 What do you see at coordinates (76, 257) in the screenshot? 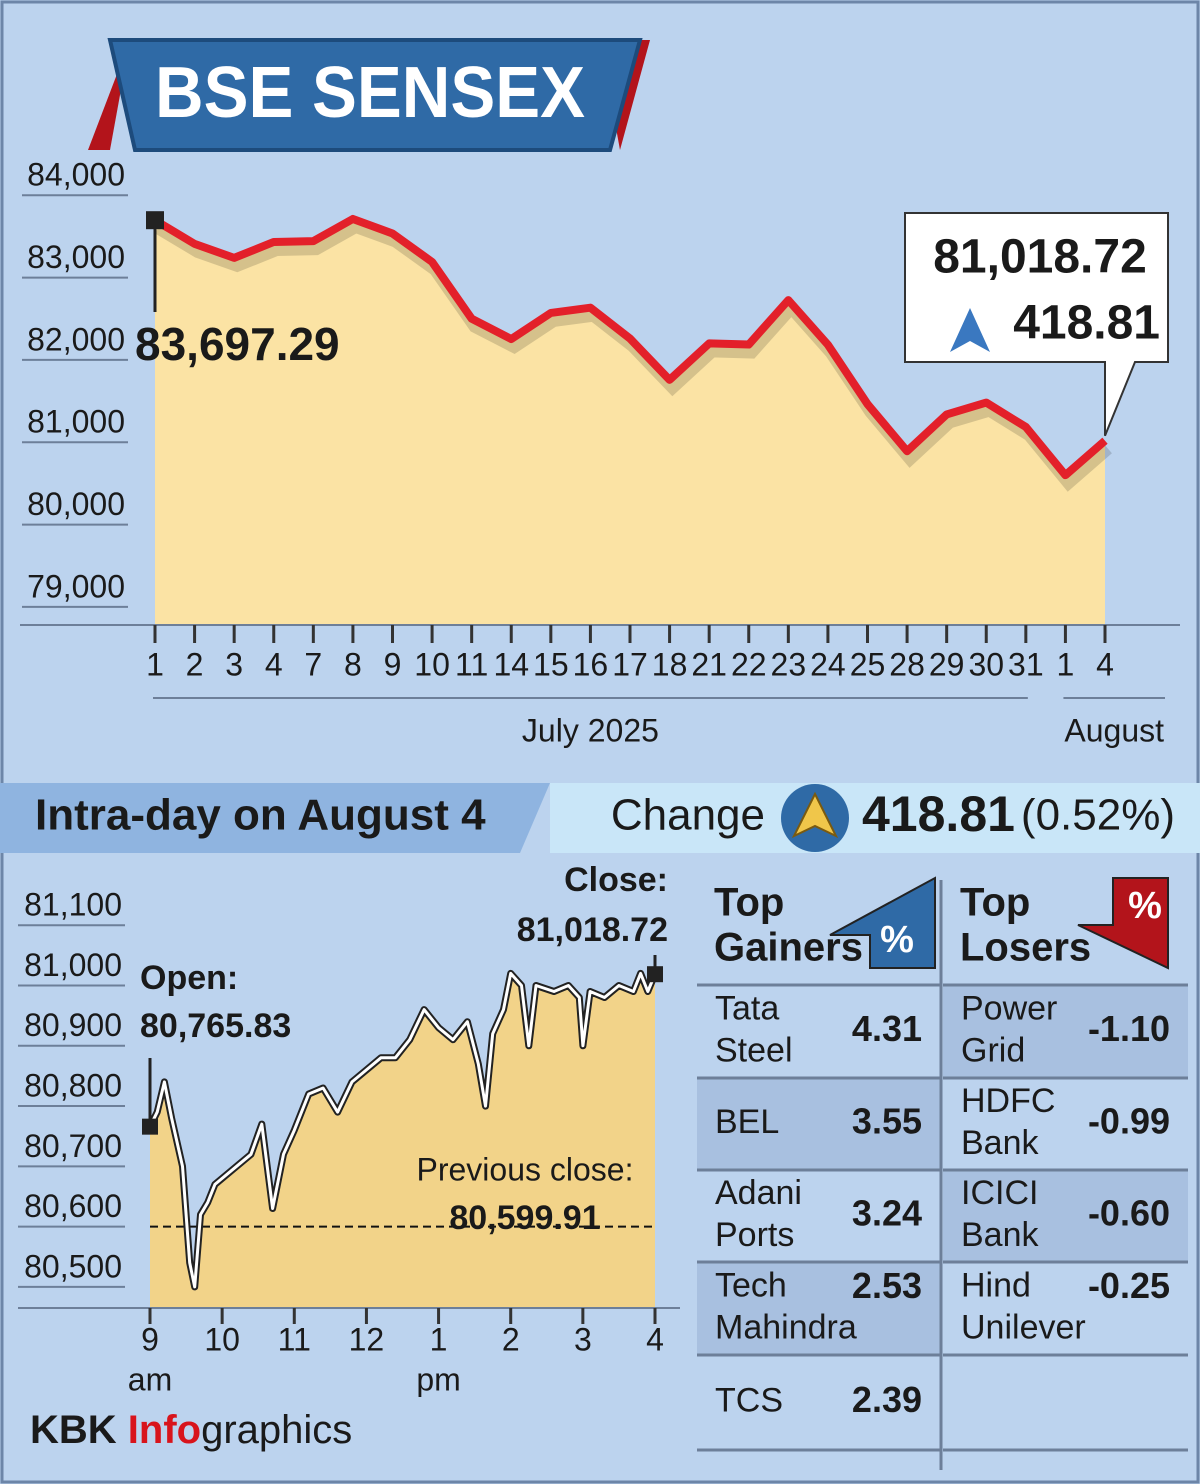
I see `y-tick-label: 83,000` at bounding box center [76, 257].